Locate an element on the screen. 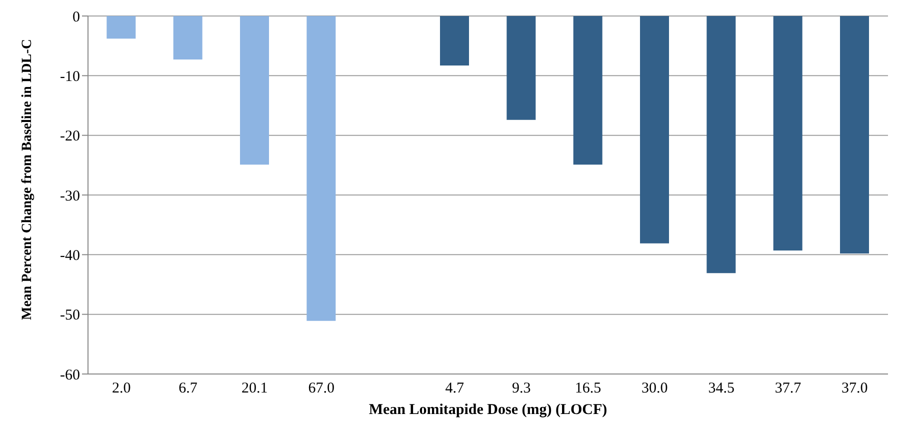  x-tick-label: 9.3 is located at coordinates (521, 388).